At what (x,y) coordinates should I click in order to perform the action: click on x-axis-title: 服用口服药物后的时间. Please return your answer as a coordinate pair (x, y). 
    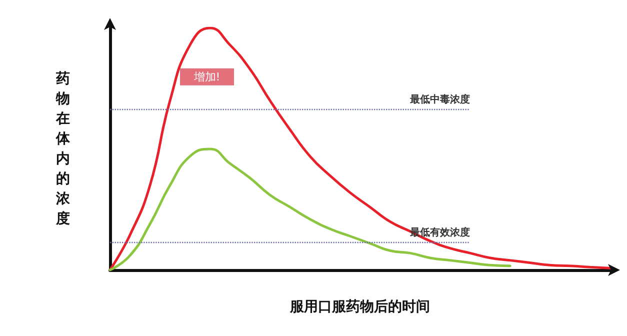
    Looking at the image, I should click on (359, 306).